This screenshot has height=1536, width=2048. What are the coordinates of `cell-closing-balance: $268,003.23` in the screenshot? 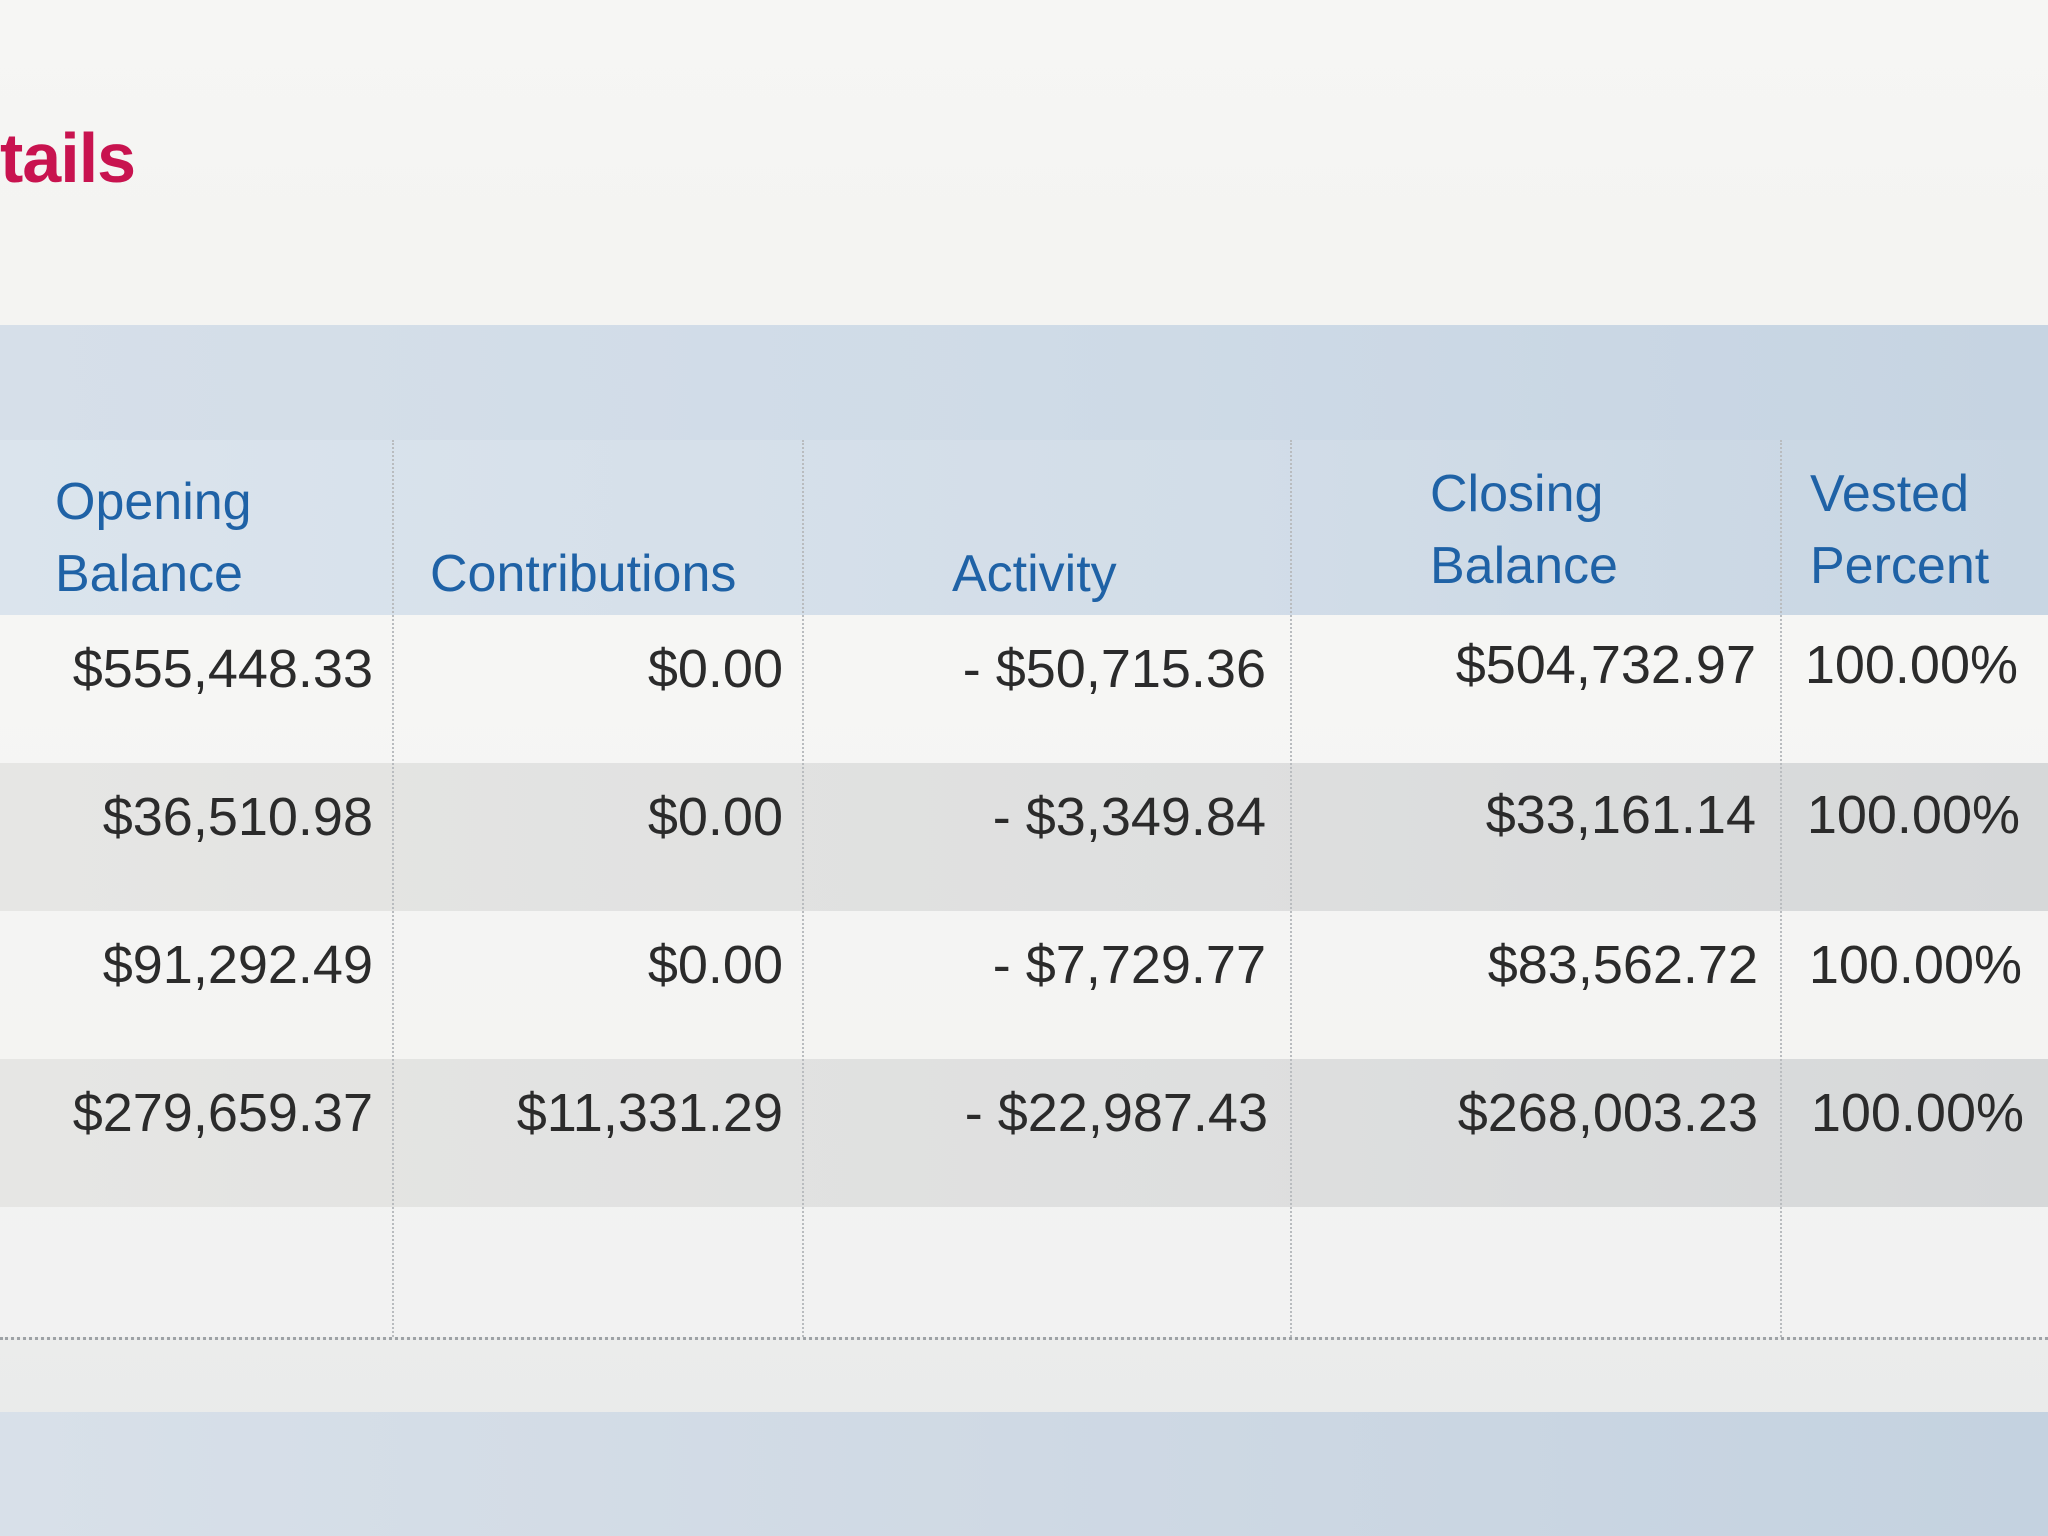 It's located at (1607, 1113).